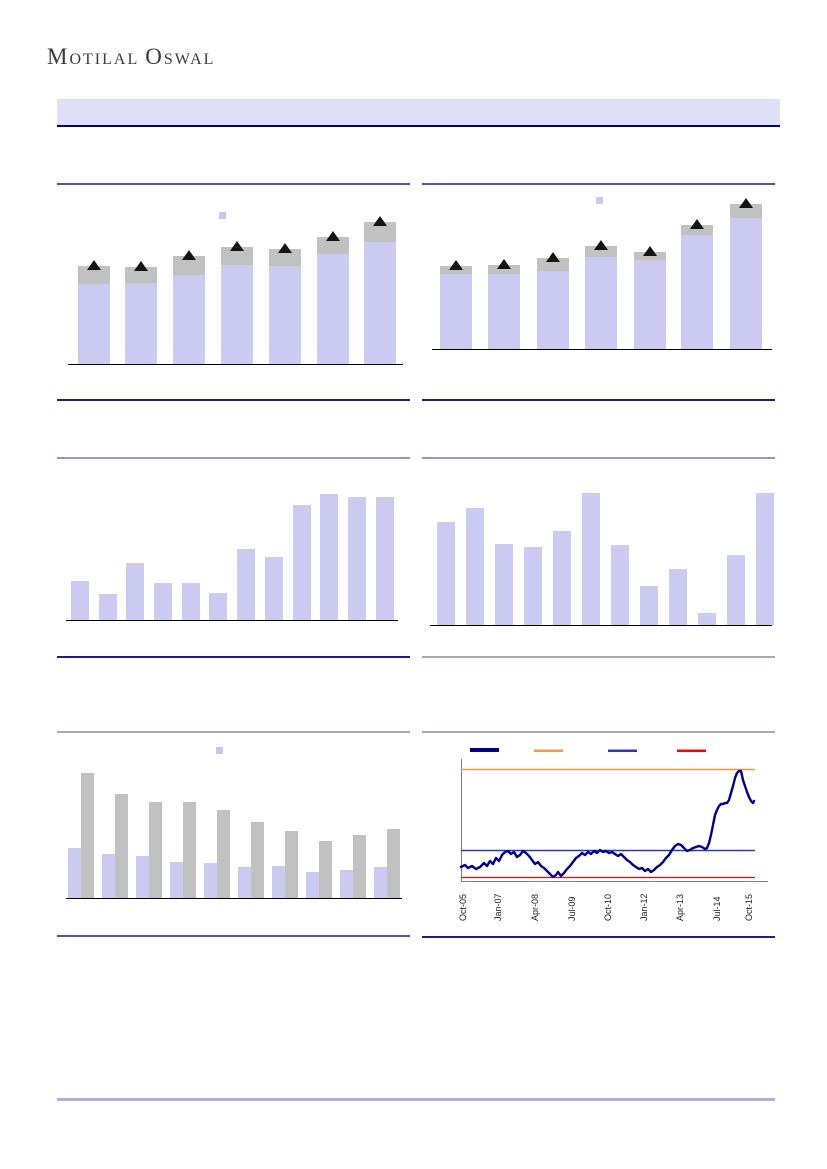  What do you see at coordinates (104, 59) in the screenshot?
I see `logo-word1-rest: OTILAL` at bounding box center [104, 59].